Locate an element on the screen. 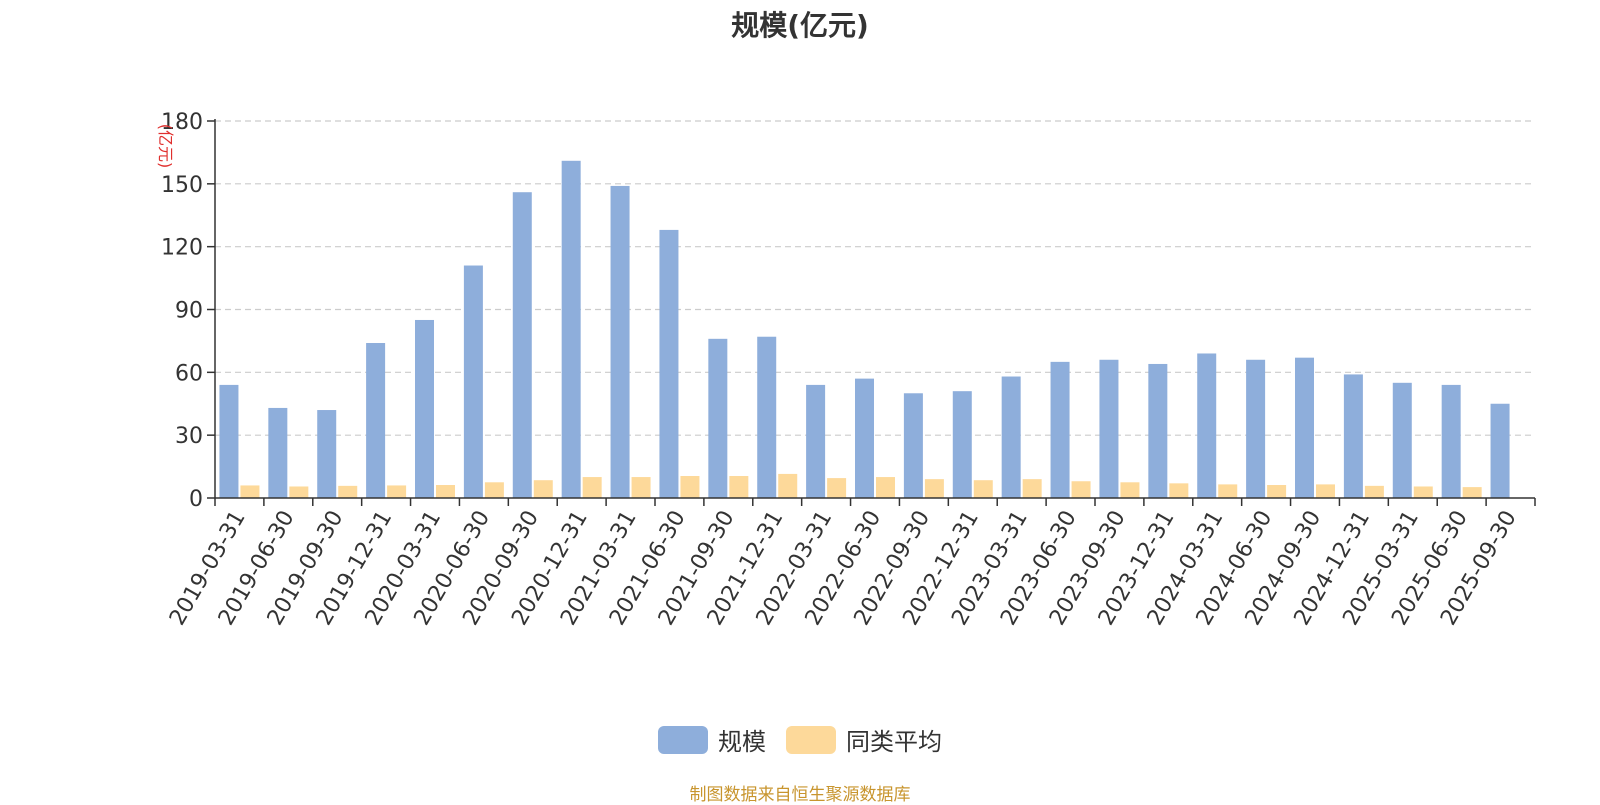 Image resolution: width=1600 pixels, height=805 pixels. legend-item-scale: 规模 is located at coordinates (712, 739).